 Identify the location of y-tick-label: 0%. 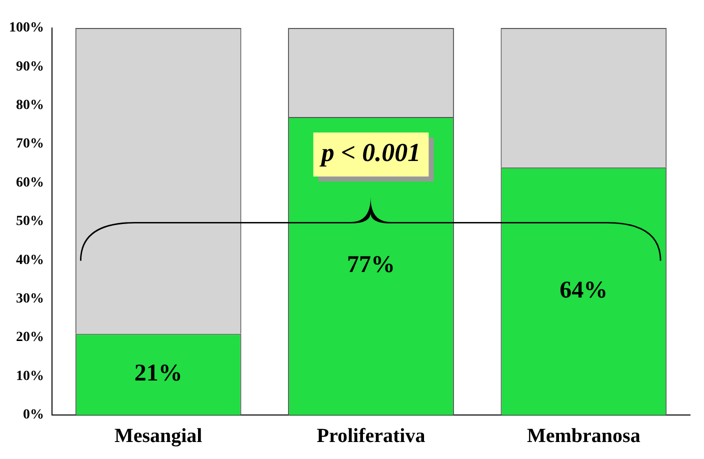
(33, 415).